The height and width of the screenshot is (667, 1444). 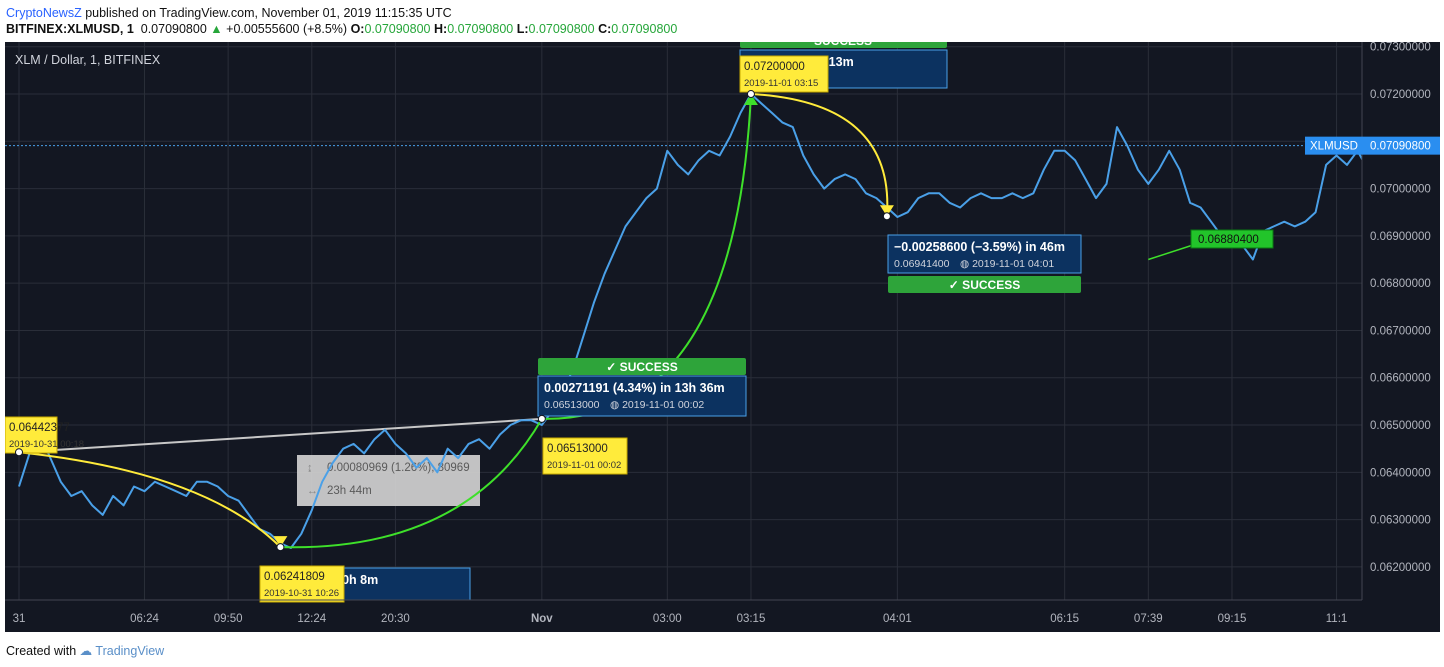 What do you see at coordinates (750, 94) in the screenshot?
I see `point-4-marker` at bounding box center [750, 94].